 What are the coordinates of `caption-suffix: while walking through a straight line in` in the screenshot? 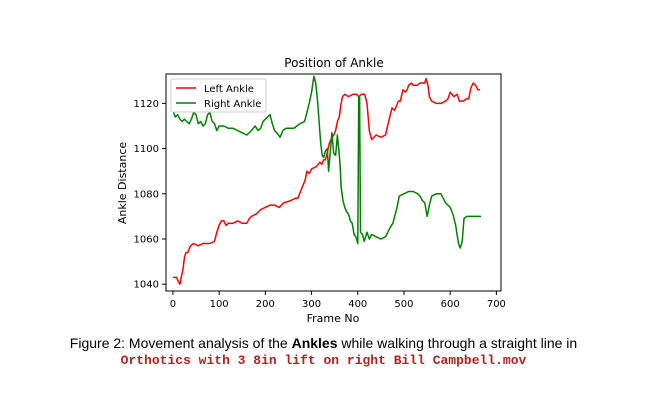 It's located at (457, 343).